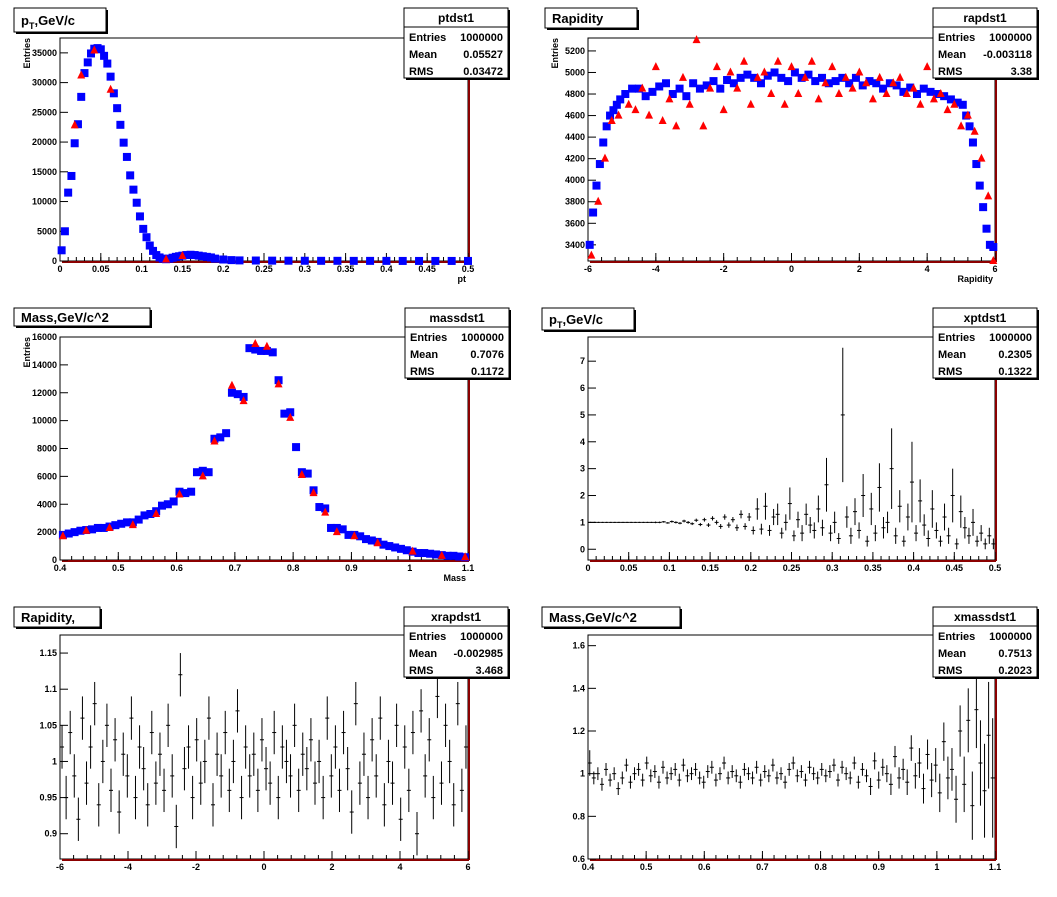 Image resolution: width=1057 pixels, height=897 pixels. What do you see at coordinates (483, 72) in the screenshot?
I see `stats-value: 0.03472` at bounding box center [483, 72].